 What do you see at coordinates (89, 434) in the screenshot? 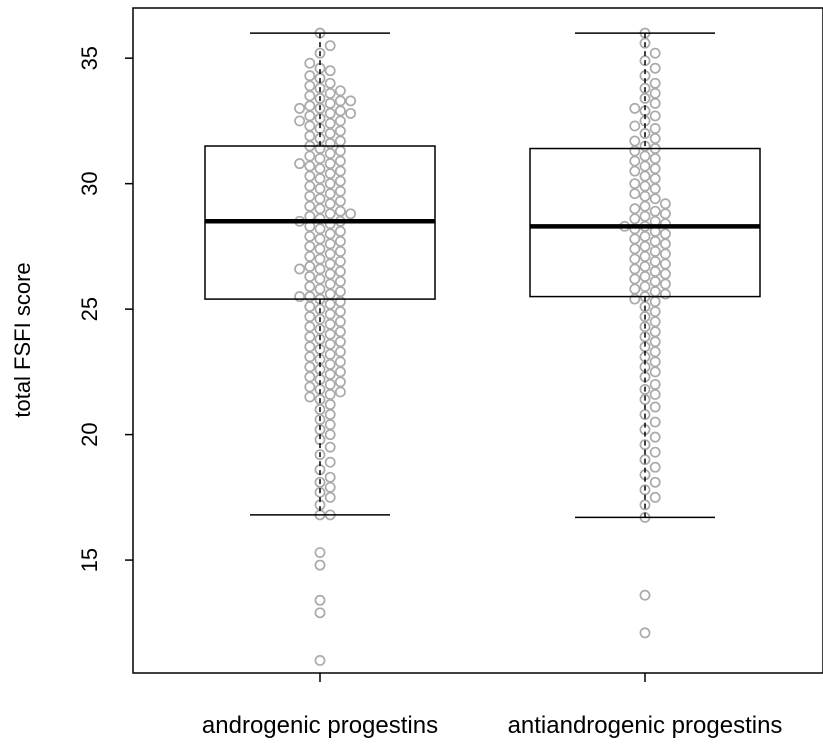
I see `y-tick-label: 20` at bounding box center [89, 434].